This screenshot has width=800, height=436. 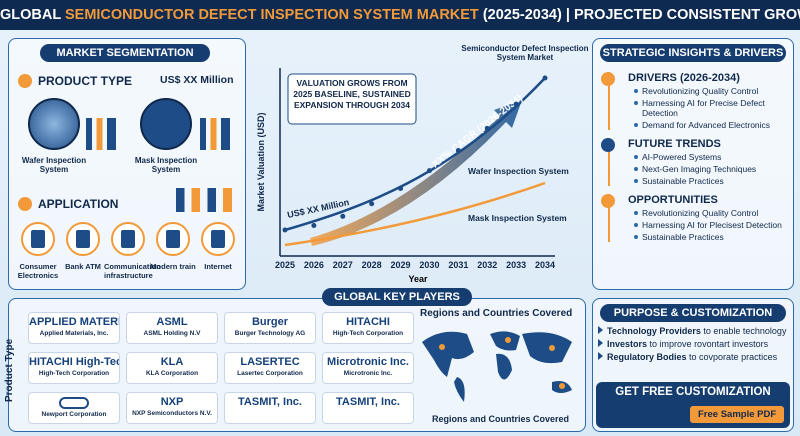 I want to click on year-label: 2026, so click(x=314, y=265).